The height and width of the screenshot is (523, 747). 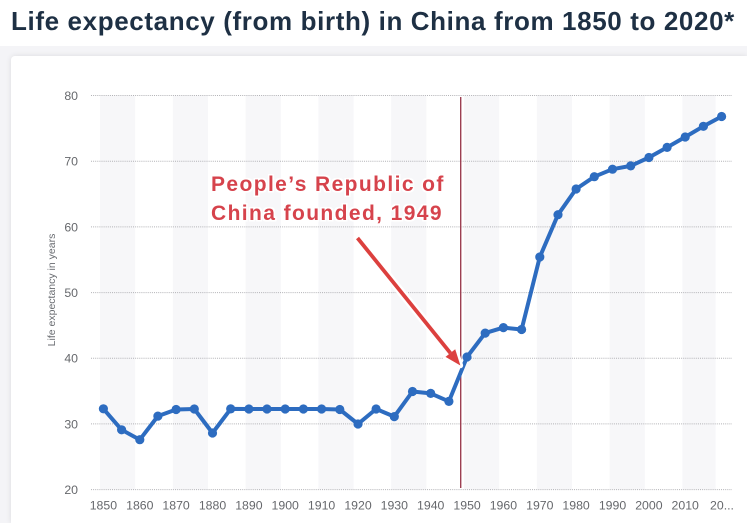 What do you see at coordinates (71, 162) in the screenshot?
I see `svg-text: 70` at bounding box center [71, 162].